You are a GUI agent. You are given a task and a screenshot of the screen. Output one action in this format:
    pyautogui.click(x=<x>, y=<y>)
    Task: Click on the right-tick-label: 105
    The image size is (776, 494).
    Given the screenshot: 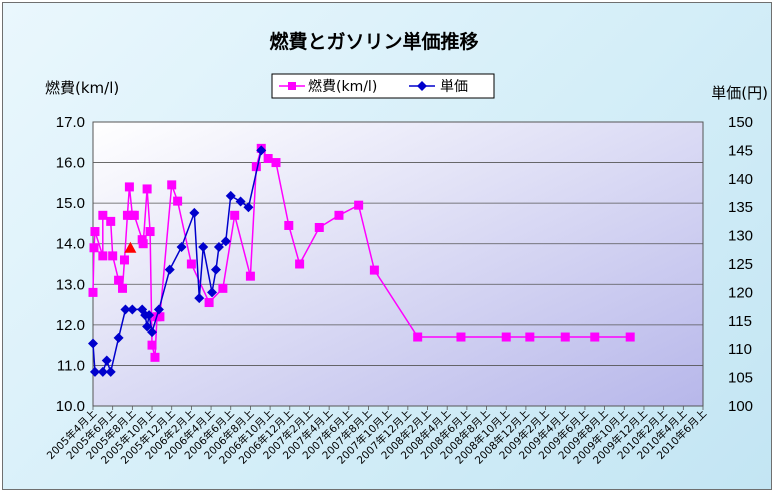 What is the action you would take?
    pyautogui.click(x=740, y=378)
    